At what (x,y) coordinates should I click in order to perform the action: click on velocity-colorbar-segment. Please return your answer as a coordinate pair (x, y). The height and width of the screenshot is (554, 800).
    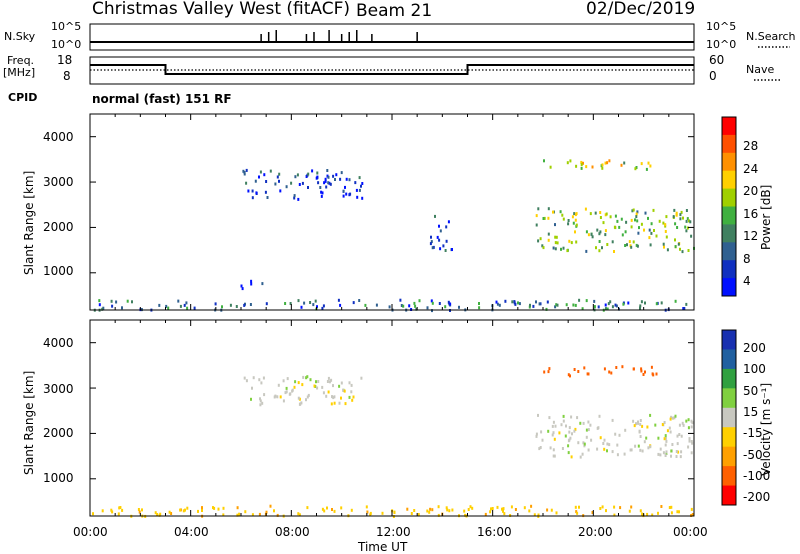
    Looking at the image, I should click on (729, 456).